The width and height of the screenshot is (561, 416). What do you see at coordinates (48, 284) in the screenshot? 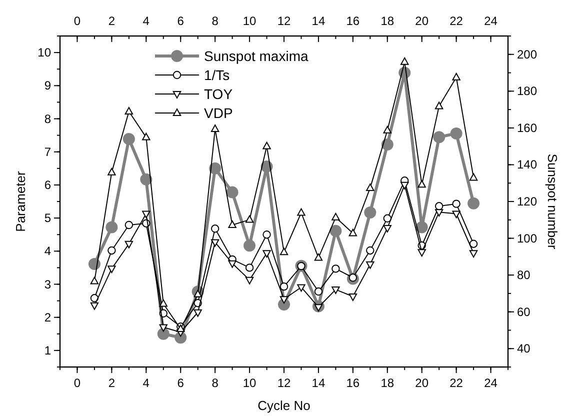
I see `y-tick-label: 3` at bounding box center [48, 284].